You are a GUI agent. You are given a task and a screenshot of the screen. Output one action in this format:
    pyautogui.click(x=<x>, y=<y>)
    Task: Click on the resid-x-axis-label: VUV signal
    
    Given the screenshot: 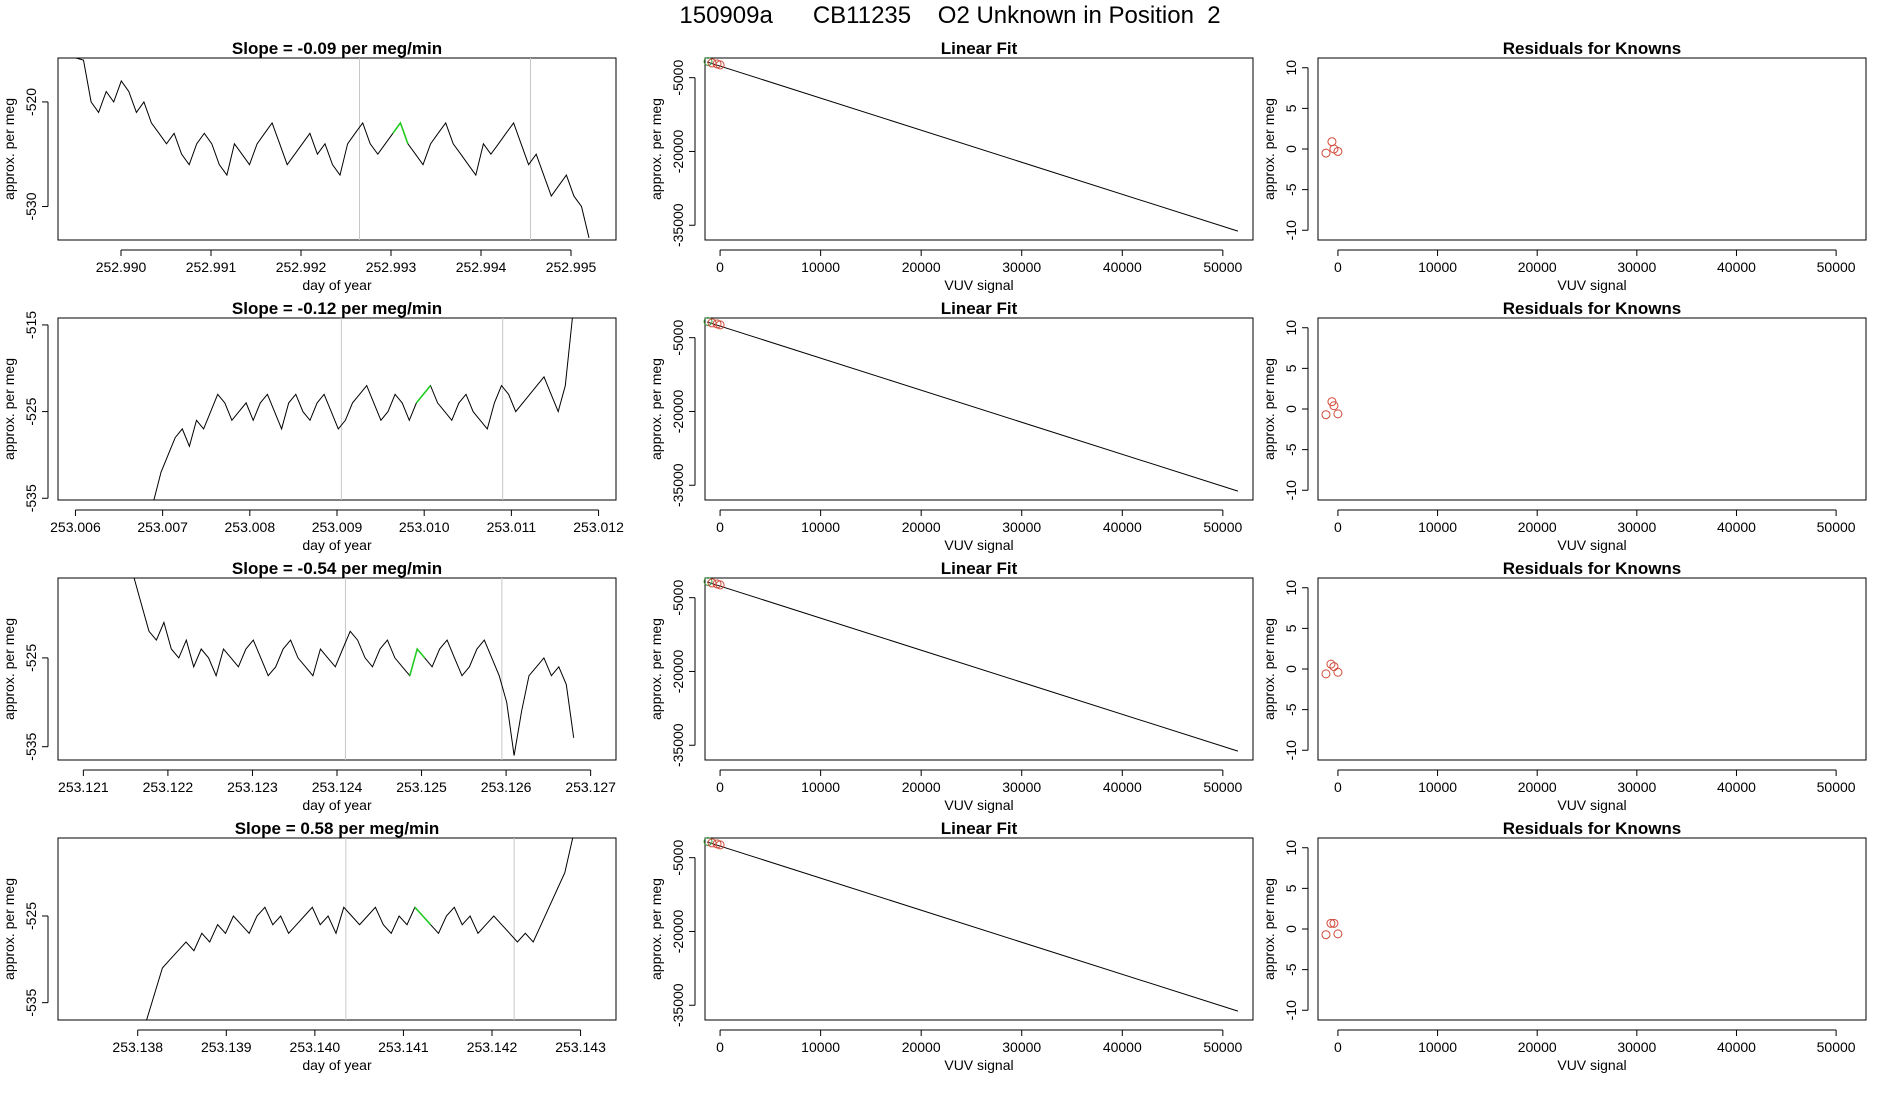 What is the action you would take?
    pyautogui.click(x=1591, y=805)
    